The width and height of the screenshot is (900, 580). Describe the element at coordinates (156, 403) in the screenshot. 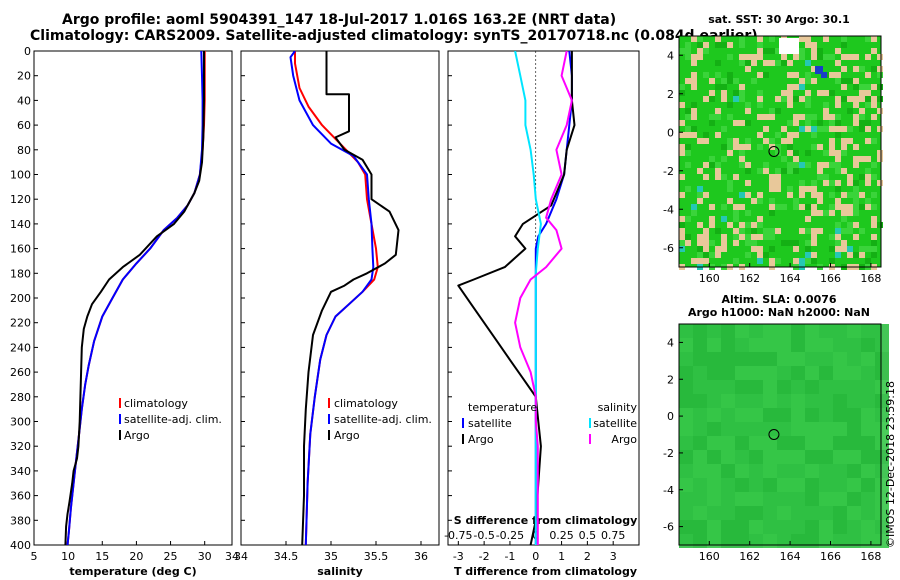

I see `temperature-legend-label: climatology` at that location.